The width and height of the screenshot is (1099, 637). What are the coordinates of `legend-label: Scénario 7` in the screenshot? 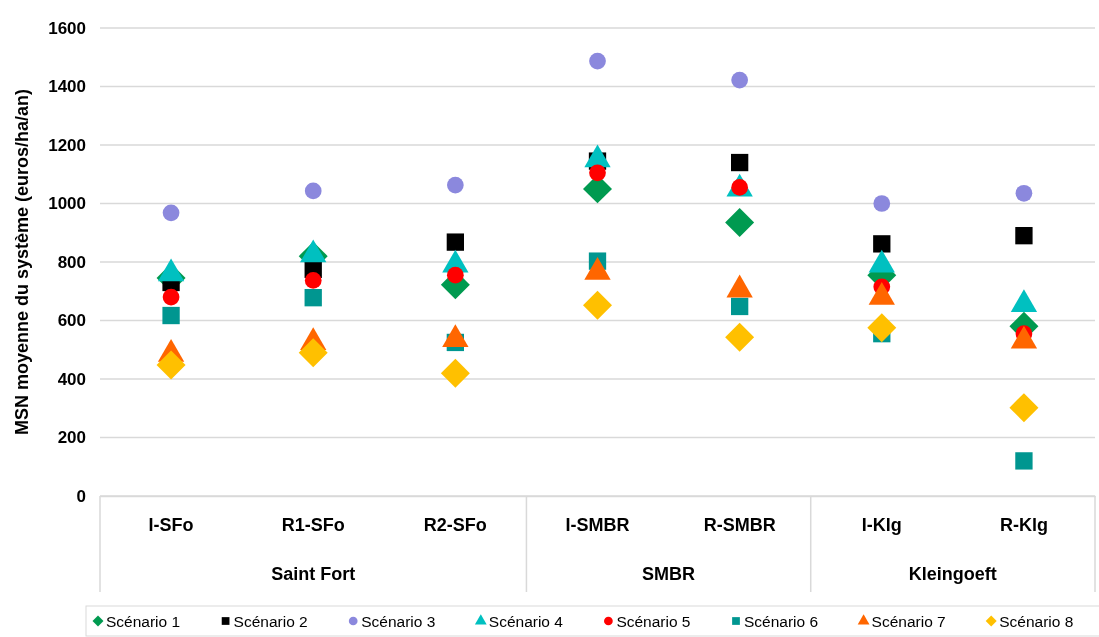 It's located at (908, 621).